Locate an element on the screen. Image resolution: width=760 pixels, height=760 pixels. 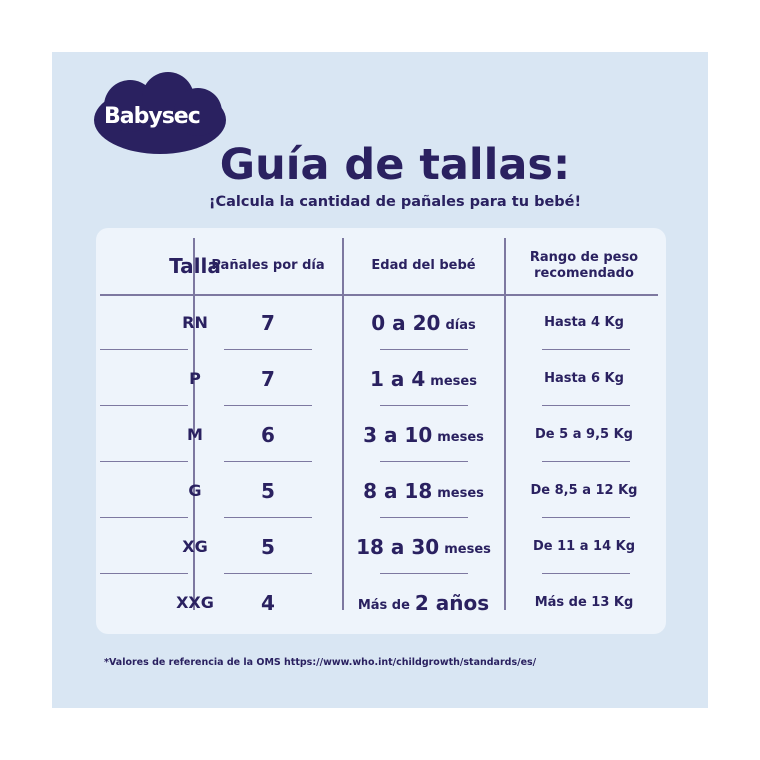
cell-peso: De 5 a 9,5 Kg is located at coordinates (584, 435).